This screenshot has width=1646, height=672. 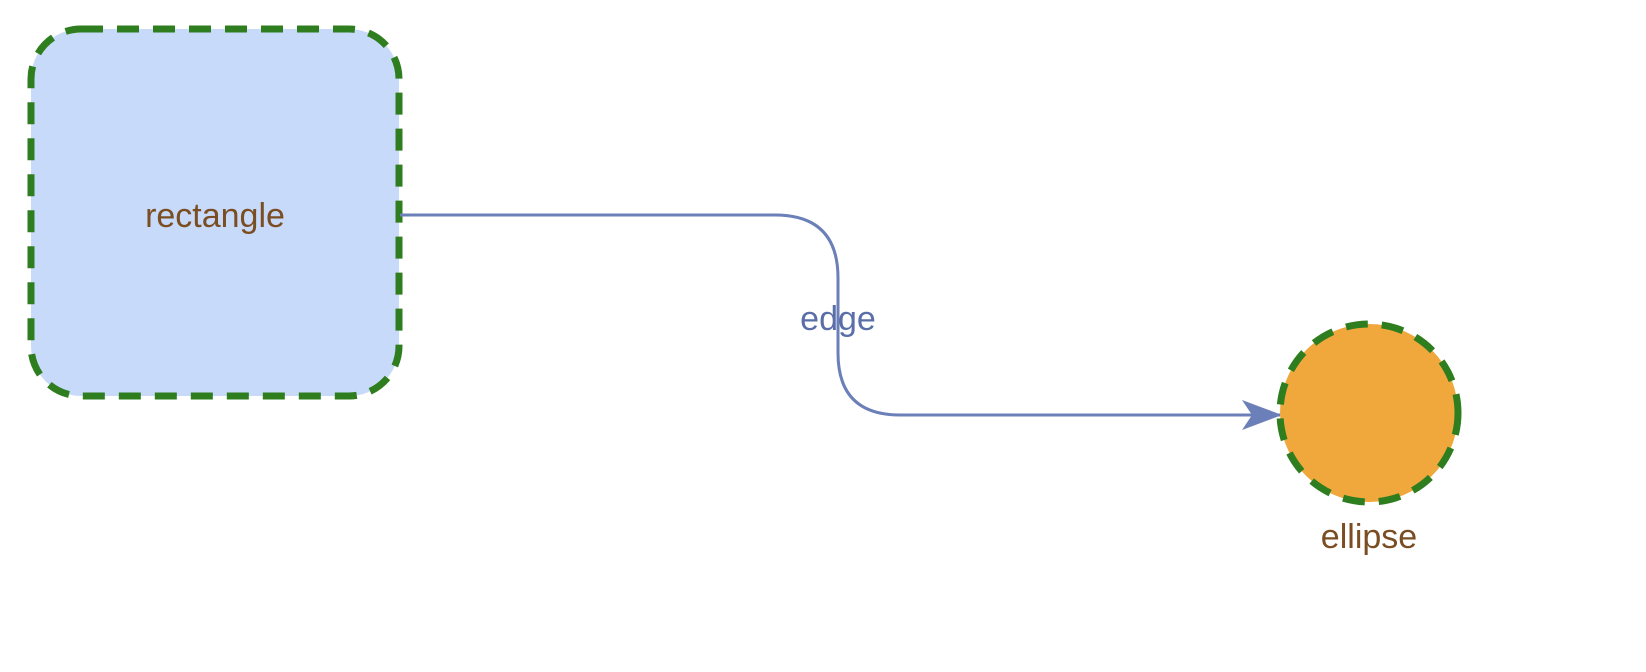 I want to click on rectangle-node, so click(x=215, y=212).